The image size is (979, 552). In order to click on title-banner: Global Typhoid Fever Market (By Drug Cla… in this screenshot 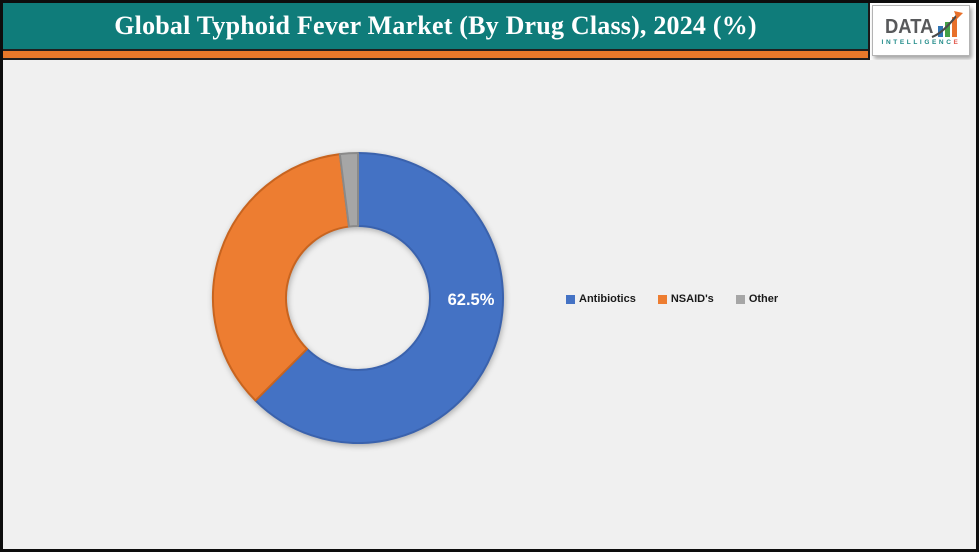, I will do `click(435, 27)`.